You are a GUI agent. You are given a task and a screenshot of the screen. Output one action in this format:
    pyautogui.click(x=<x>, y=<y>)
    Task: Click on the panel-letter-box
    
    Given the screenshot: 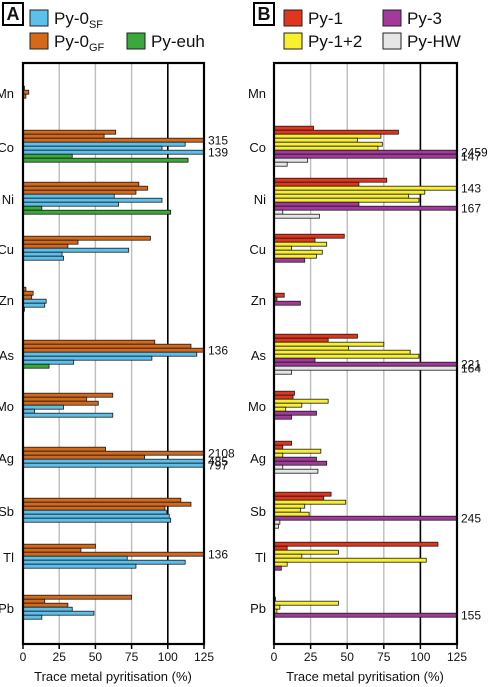 What is the action you would take?
    pyautogui.click(x=264, y=14)
    